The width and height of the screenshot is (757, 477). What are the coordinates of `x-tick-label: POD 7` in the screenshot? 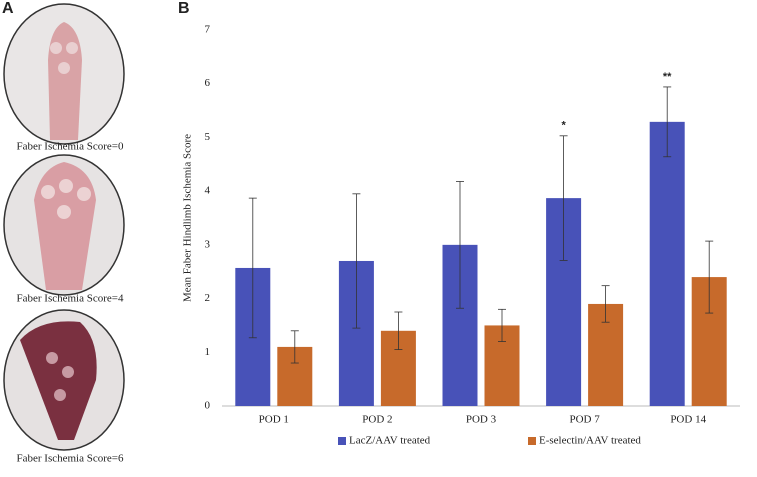 It's located at (584, 420).